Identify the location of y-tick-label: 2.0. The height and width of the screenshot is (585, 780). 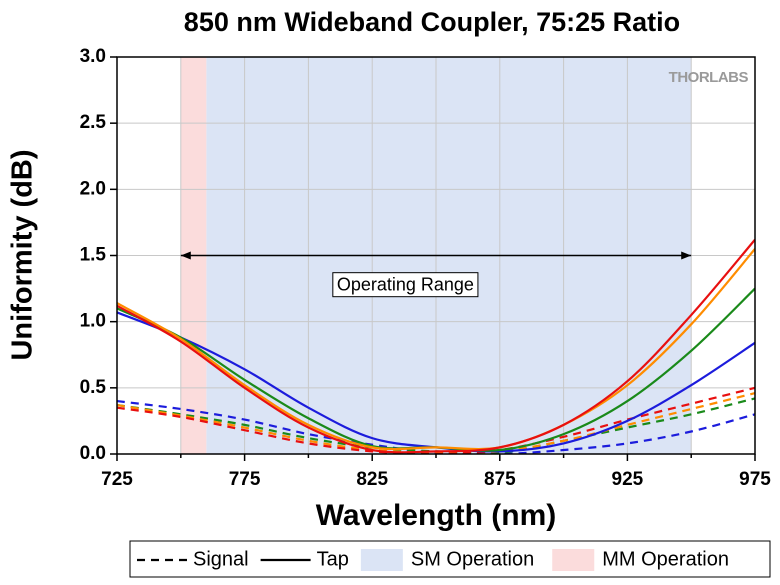
(93, 188).